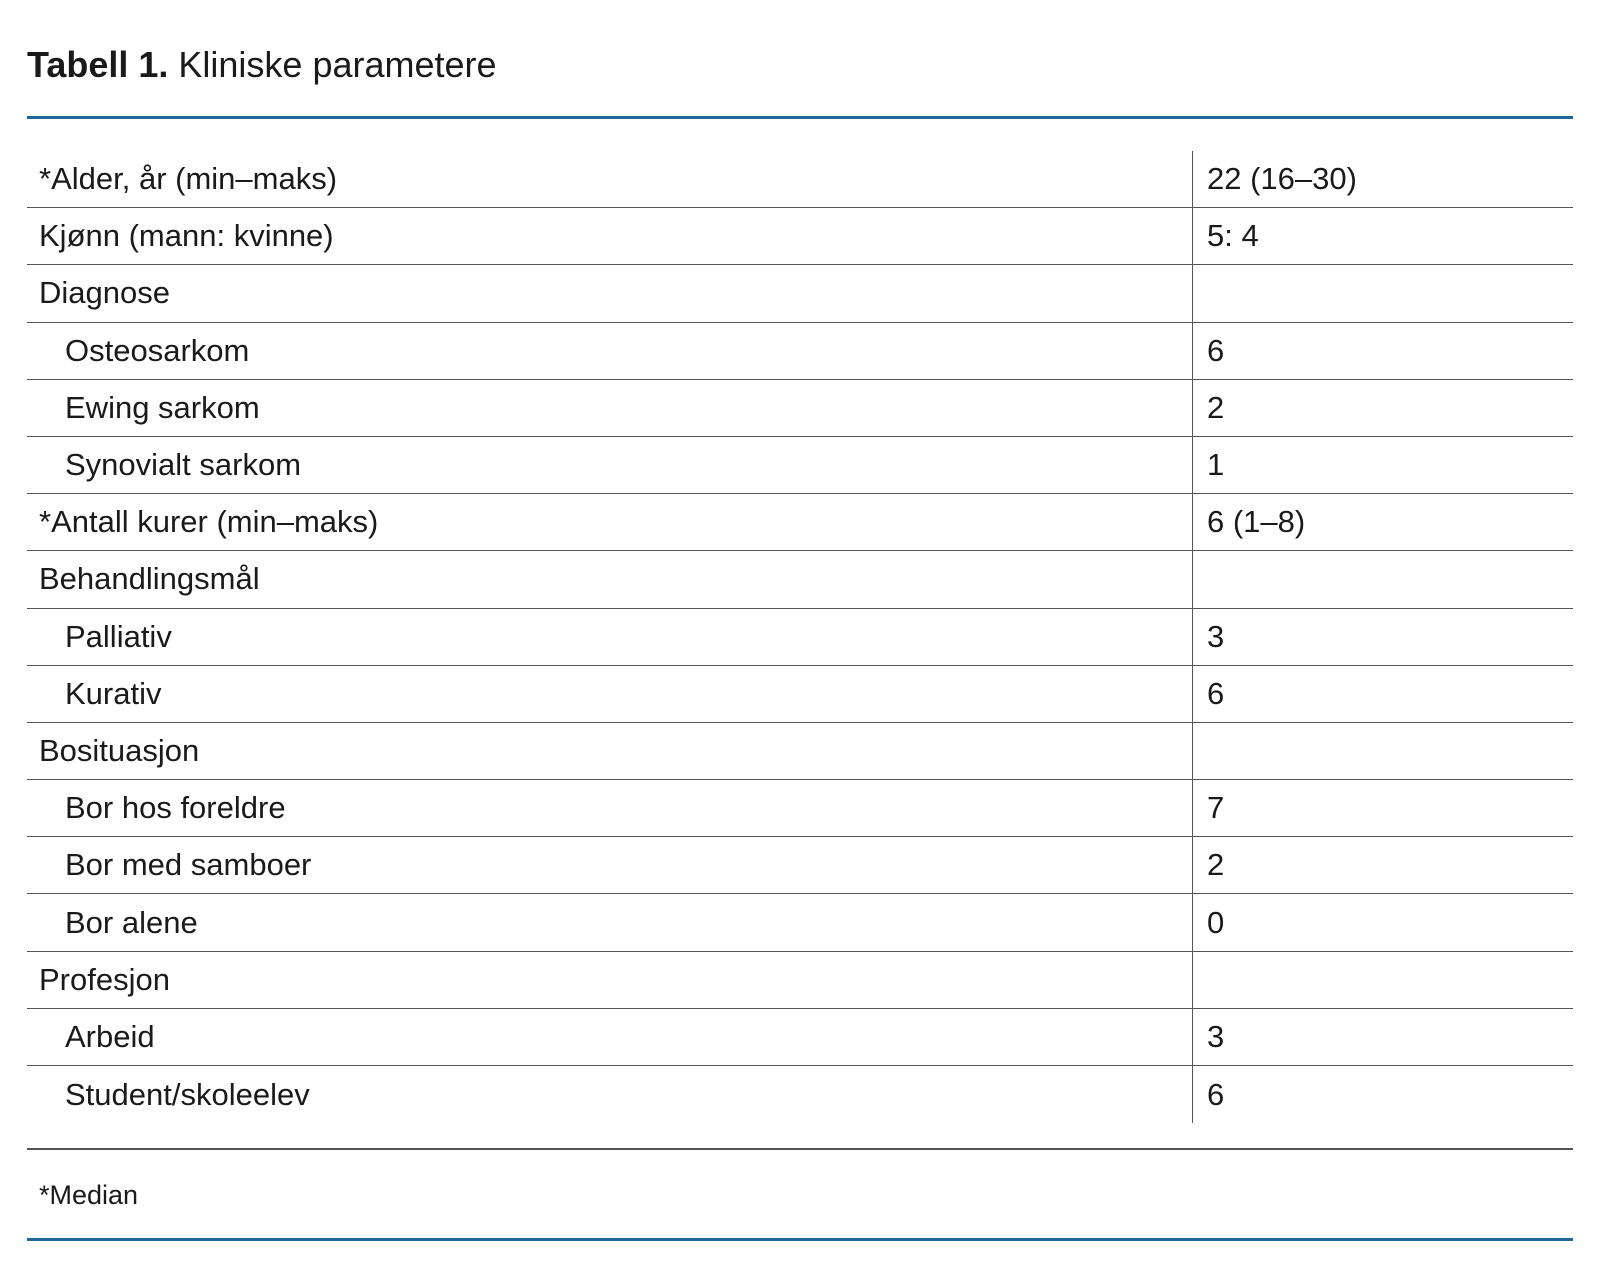 This screenshot has height=1273, width=1600. What do you see at coordinates (800, 180) in the screenshot?
I see `table-row: *Alder, år (min–maks) 22 (16–30)` at bounding box center [800, 180].